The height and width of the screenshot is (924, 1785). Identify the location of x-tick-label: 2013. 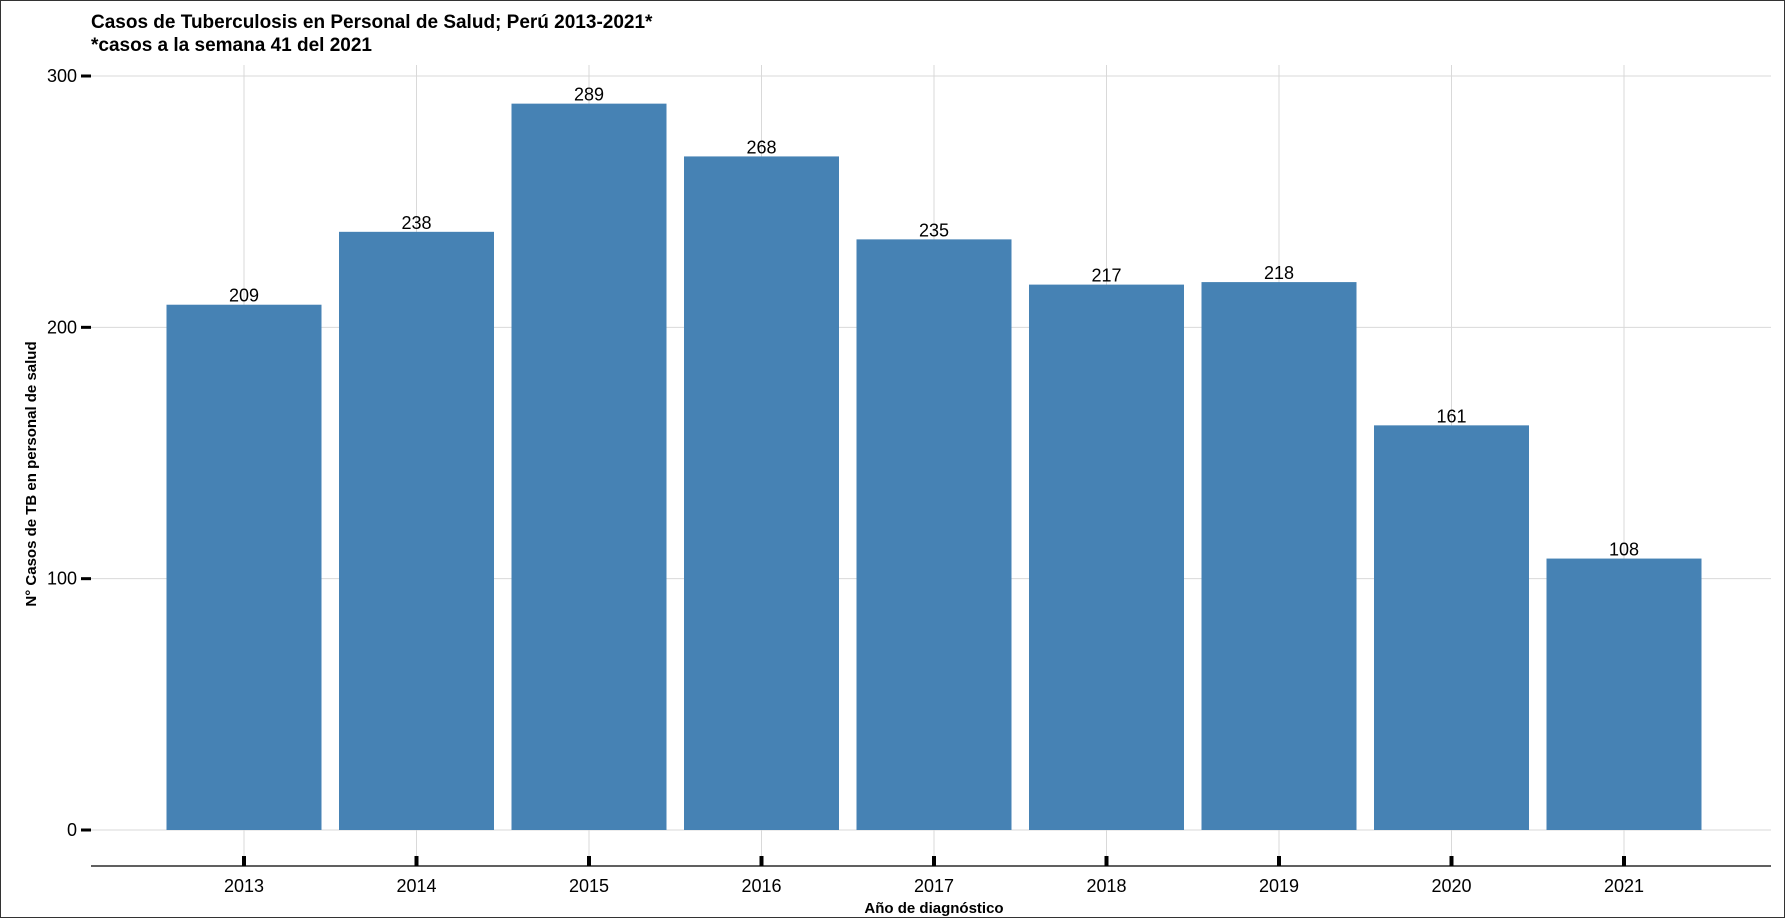
(244, 886).